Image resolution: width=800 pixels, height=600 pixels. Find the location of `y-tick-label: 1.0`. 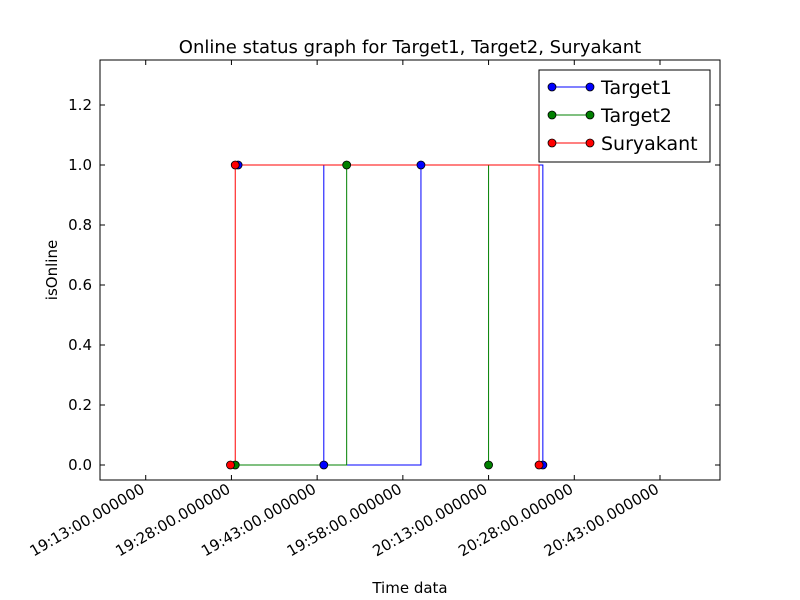

y-tick-label: 1.0 is located at coordinates (80, 165).